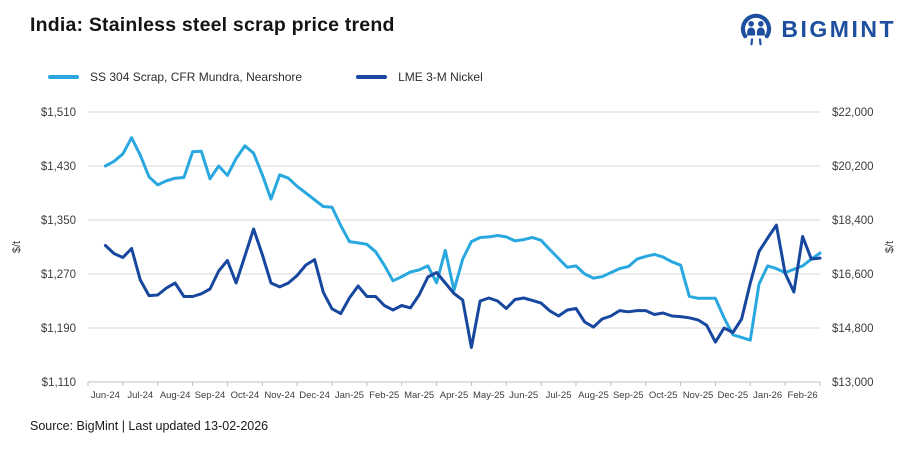  I want to click on left-axis-tick-label: $1,510, so click(58, 113).